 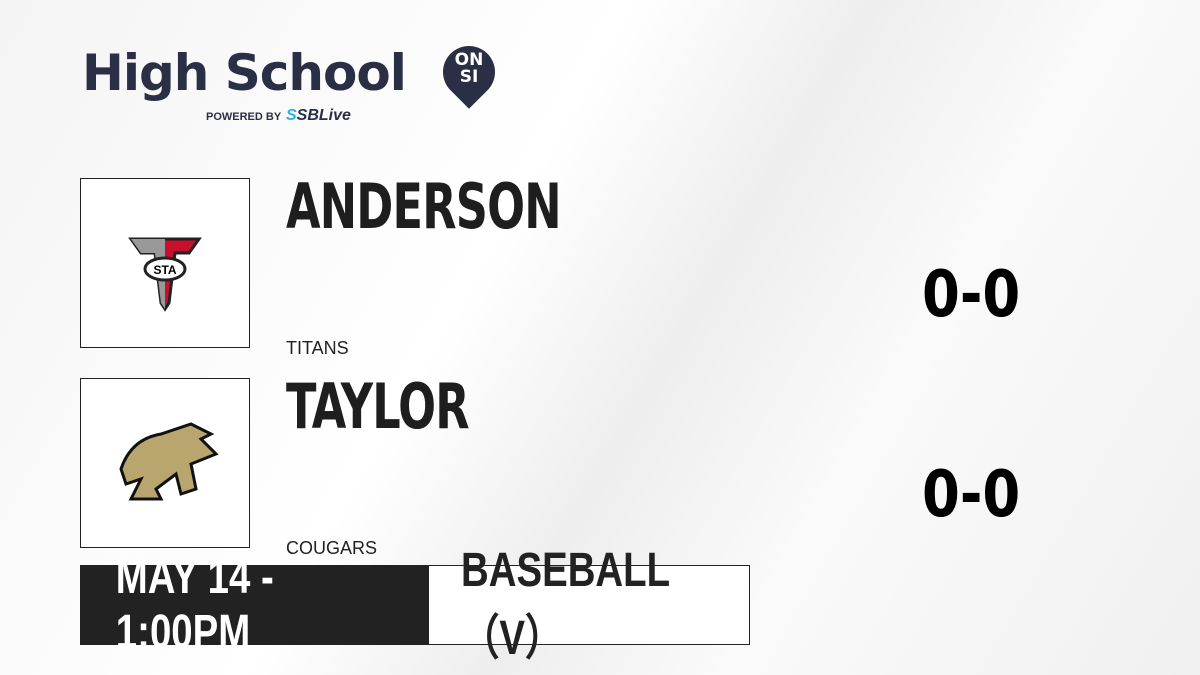 What do you see at coordinates (332, 548) in the screenshot?
I see `away-team-mascot: COUGARS` at bounding box center [332, 548].